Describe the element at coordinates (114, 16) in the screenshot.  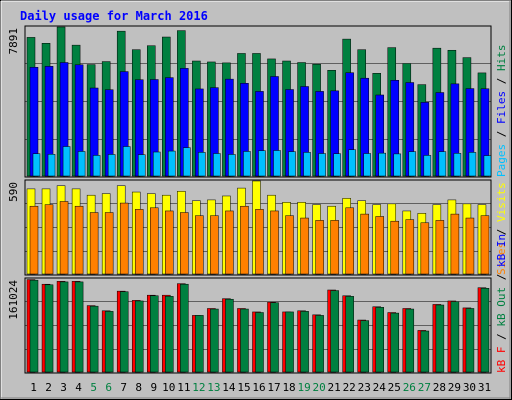
I see `chart-title: Daily usage for March 2016` at that location.